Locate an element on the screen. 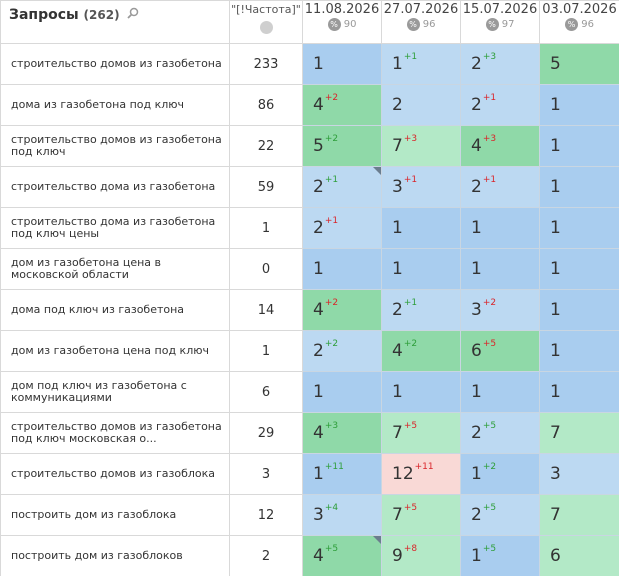  query-cell: строительство домов из газоблока is located at coordinates (115, 474).